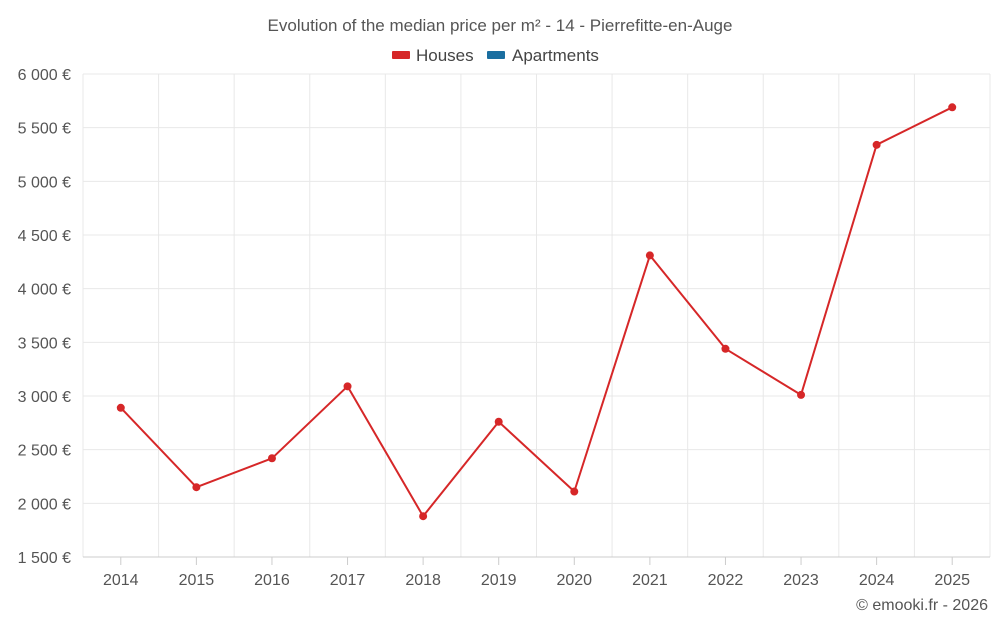 The image size is (1000, 625). Describe the element at coordinates (44, 397) in the screenshot. I see `y-tick-label: 3 000 €` at that location.